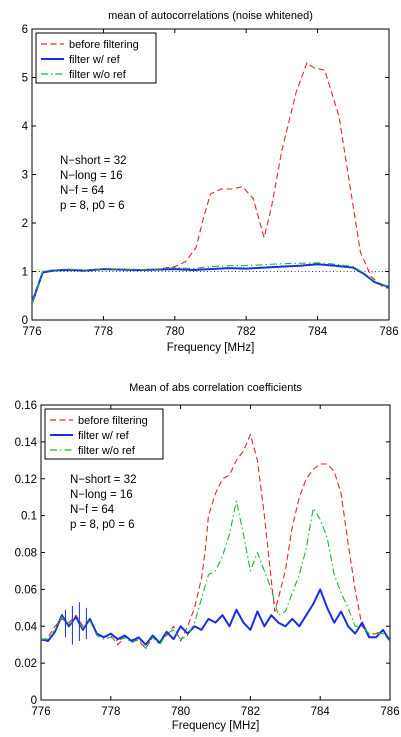 Image resolution: width=401 pixels, height=737 pixels. I want to click on y-tick-label: 0.12, so click(26, 480).